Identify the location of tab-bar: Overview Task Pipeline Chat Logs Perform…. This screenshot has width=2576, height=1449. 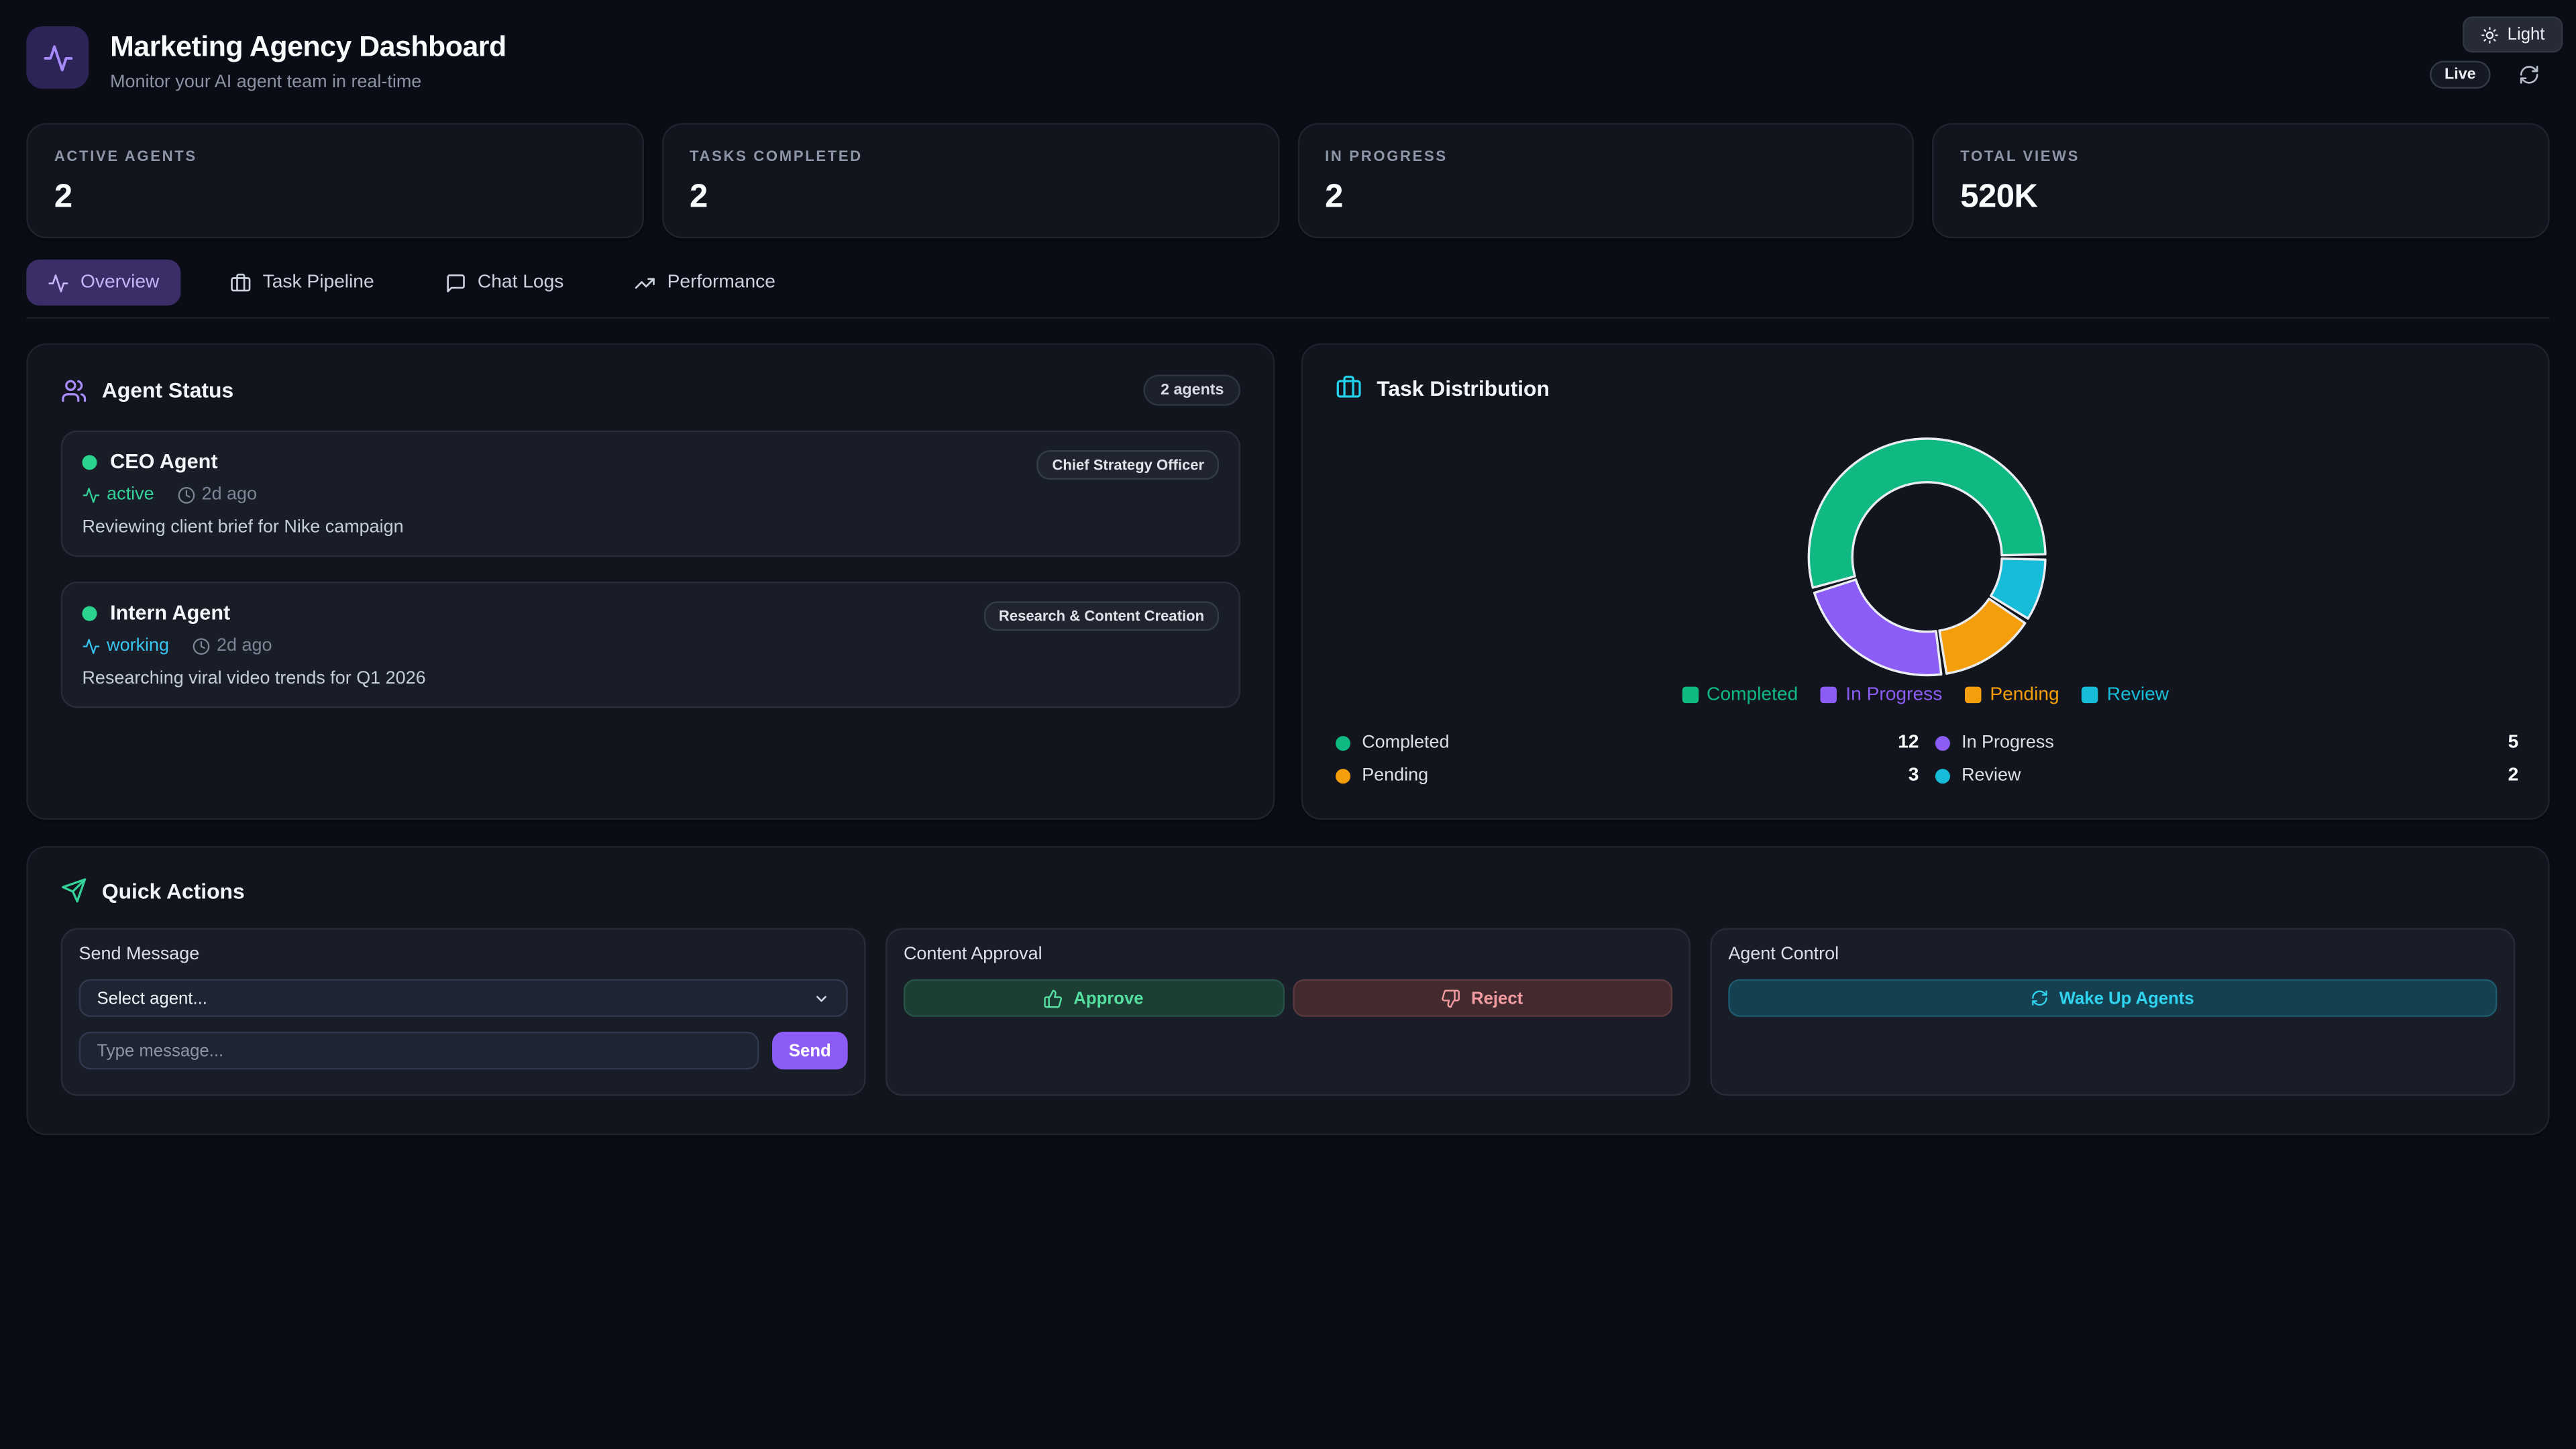
(1288, 282).